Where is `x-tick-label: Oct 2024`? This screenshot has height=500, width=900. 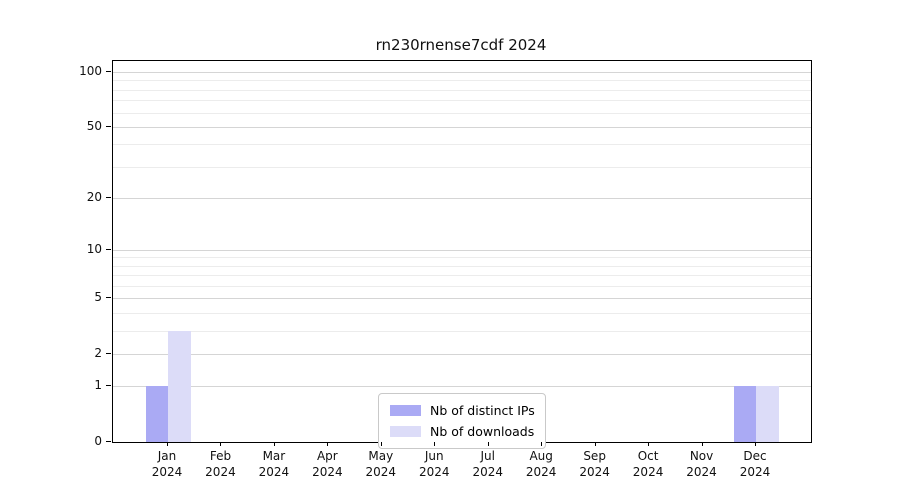
x-tick-label: Oct 2024 is located at coordinates (648, 464).